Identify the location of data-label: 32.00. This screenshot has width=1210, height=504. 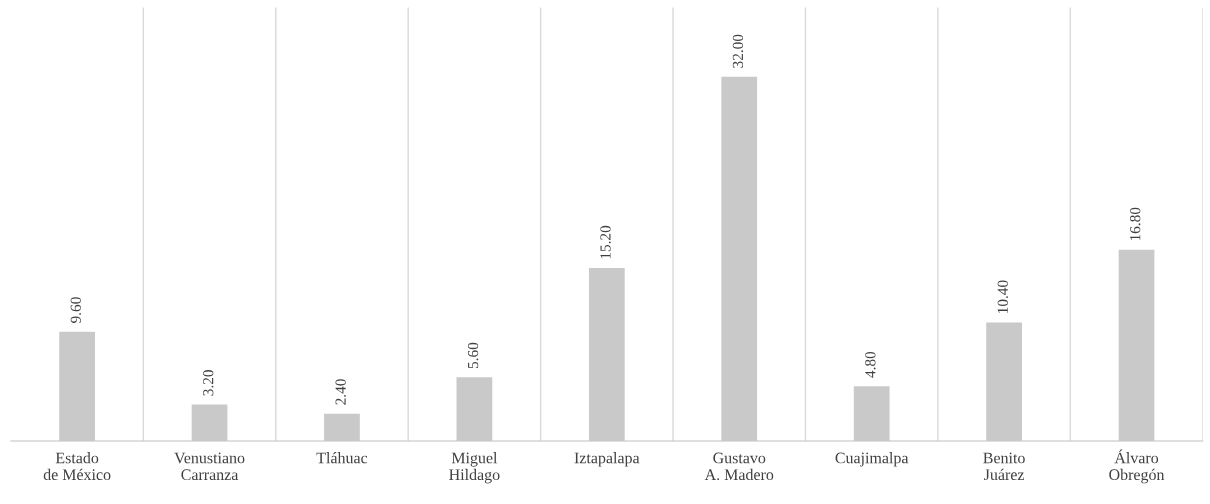
(738, 51).